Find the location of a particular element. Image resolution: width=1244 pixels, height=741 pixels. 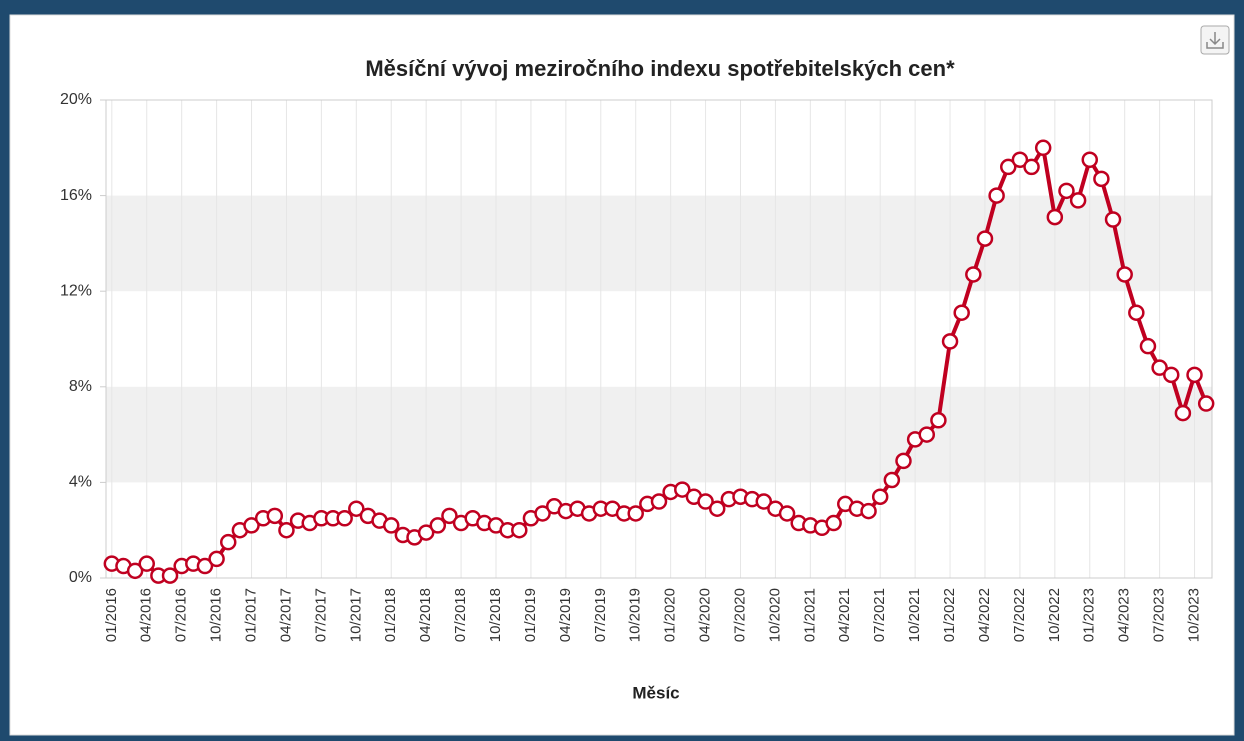

x-tick-label: 01/2018 is located at coordinates (390, 615).